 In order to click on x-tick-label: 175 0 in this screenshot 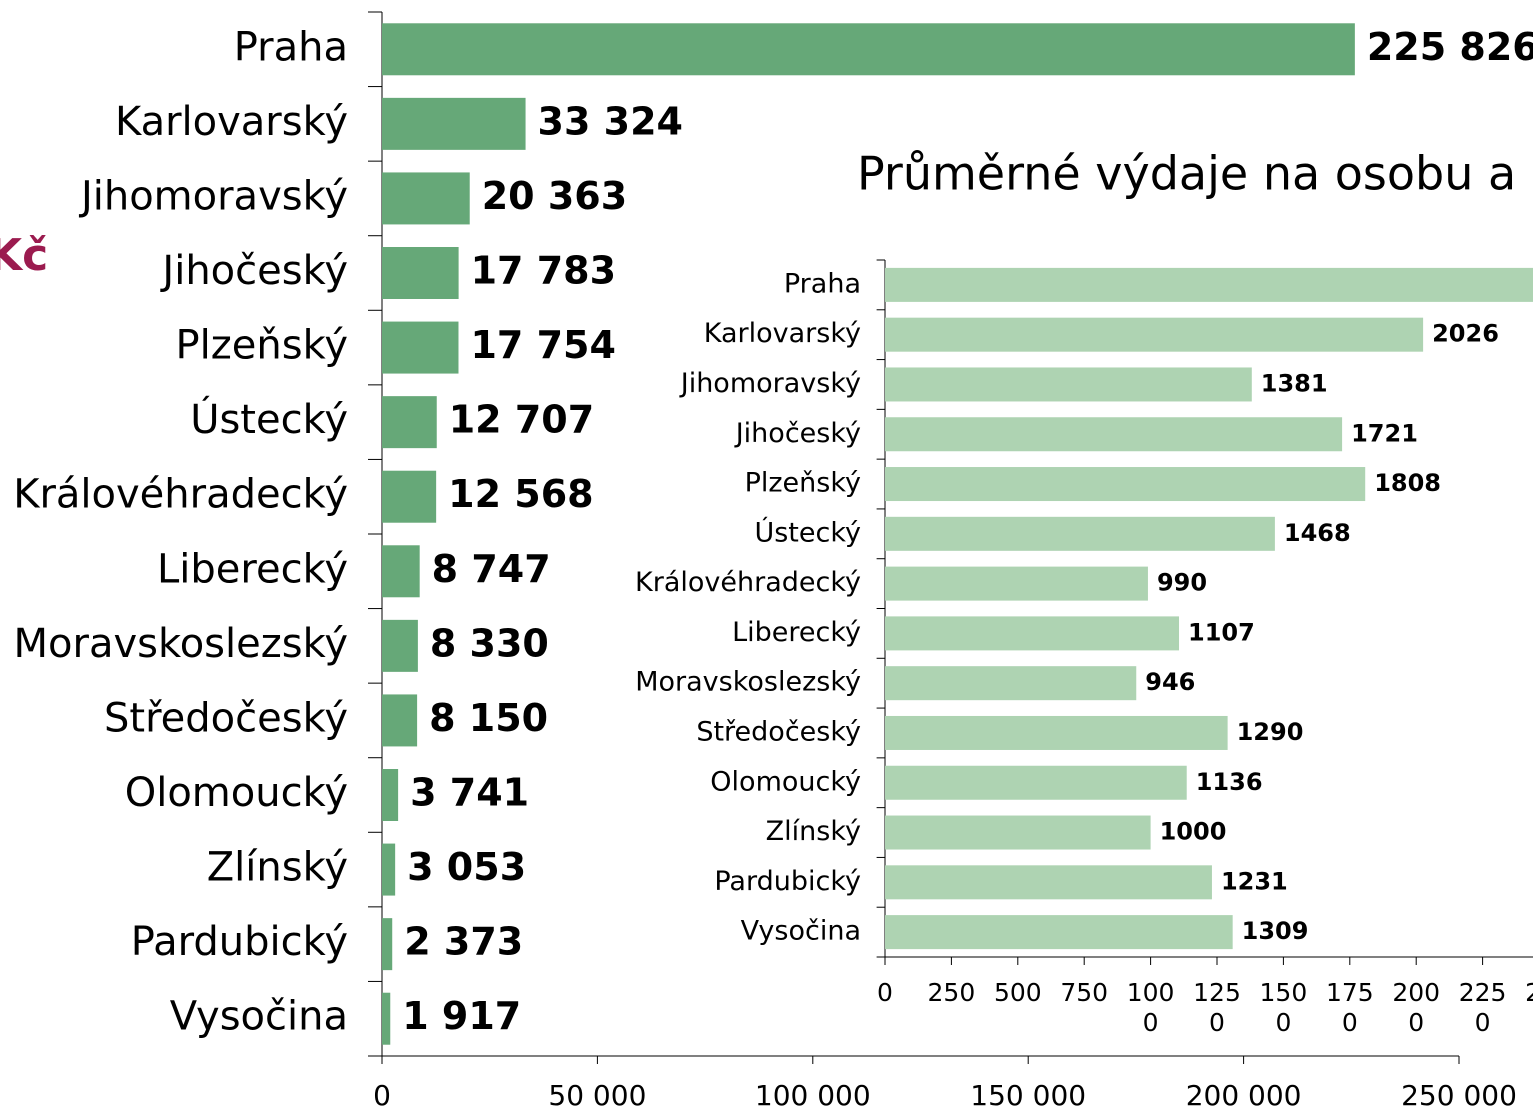, I will do `click(1350, 1007)`.